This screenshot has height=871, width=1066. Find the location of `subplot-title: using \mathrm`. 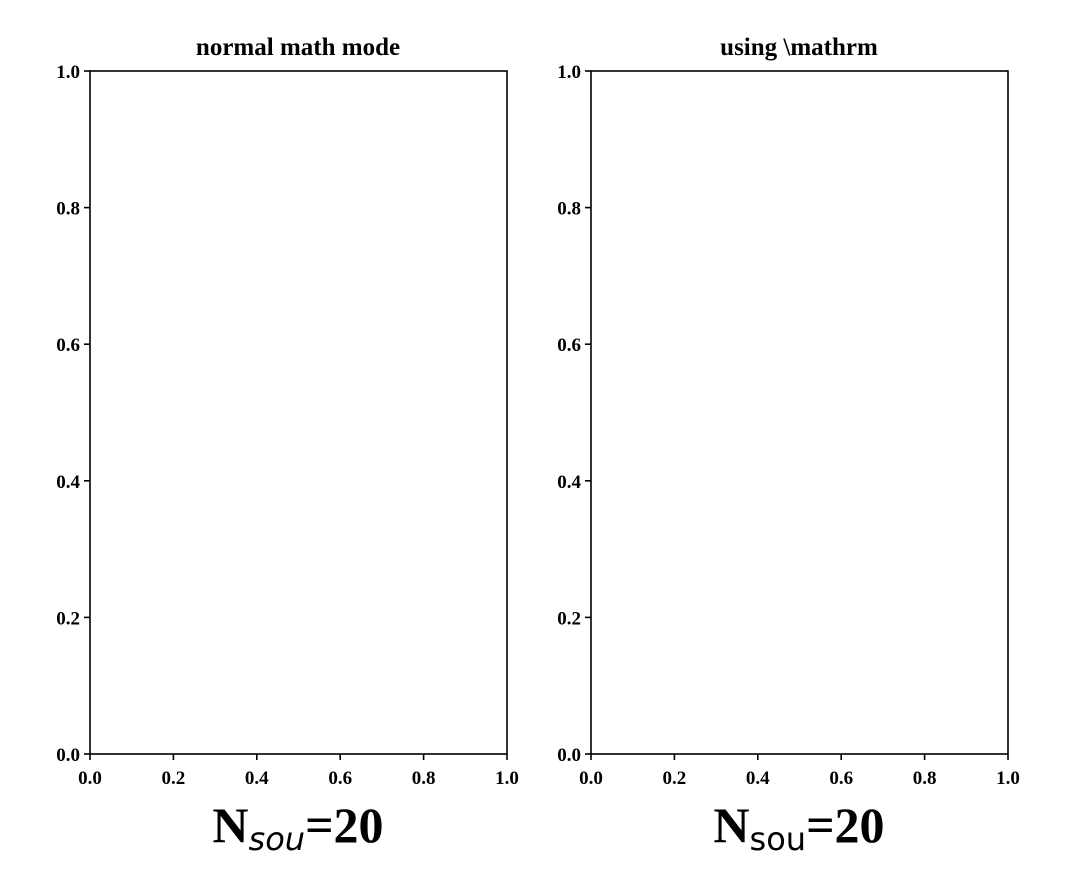

subplot-title: using \mathrm is located at coordinates (799, 47).